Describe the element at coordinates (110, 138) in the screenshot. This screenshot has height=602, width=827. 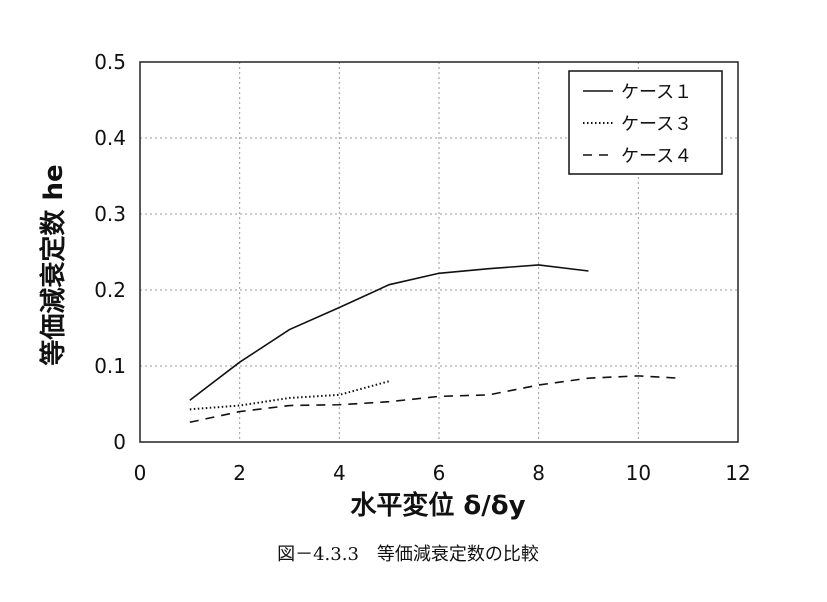
I see `y-tick-label: 0.4` at that location.